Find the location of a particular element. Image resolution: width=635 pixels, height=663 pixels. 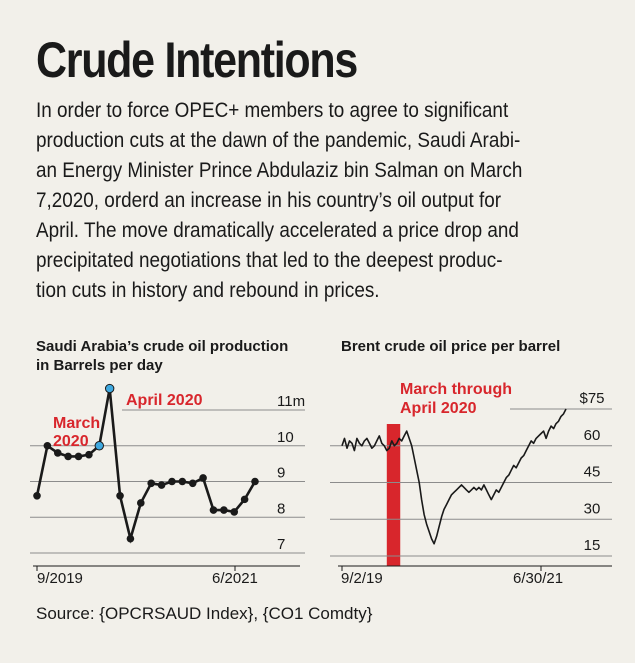

april-2020-label: April 2020 is located at coordinates (164, 400).